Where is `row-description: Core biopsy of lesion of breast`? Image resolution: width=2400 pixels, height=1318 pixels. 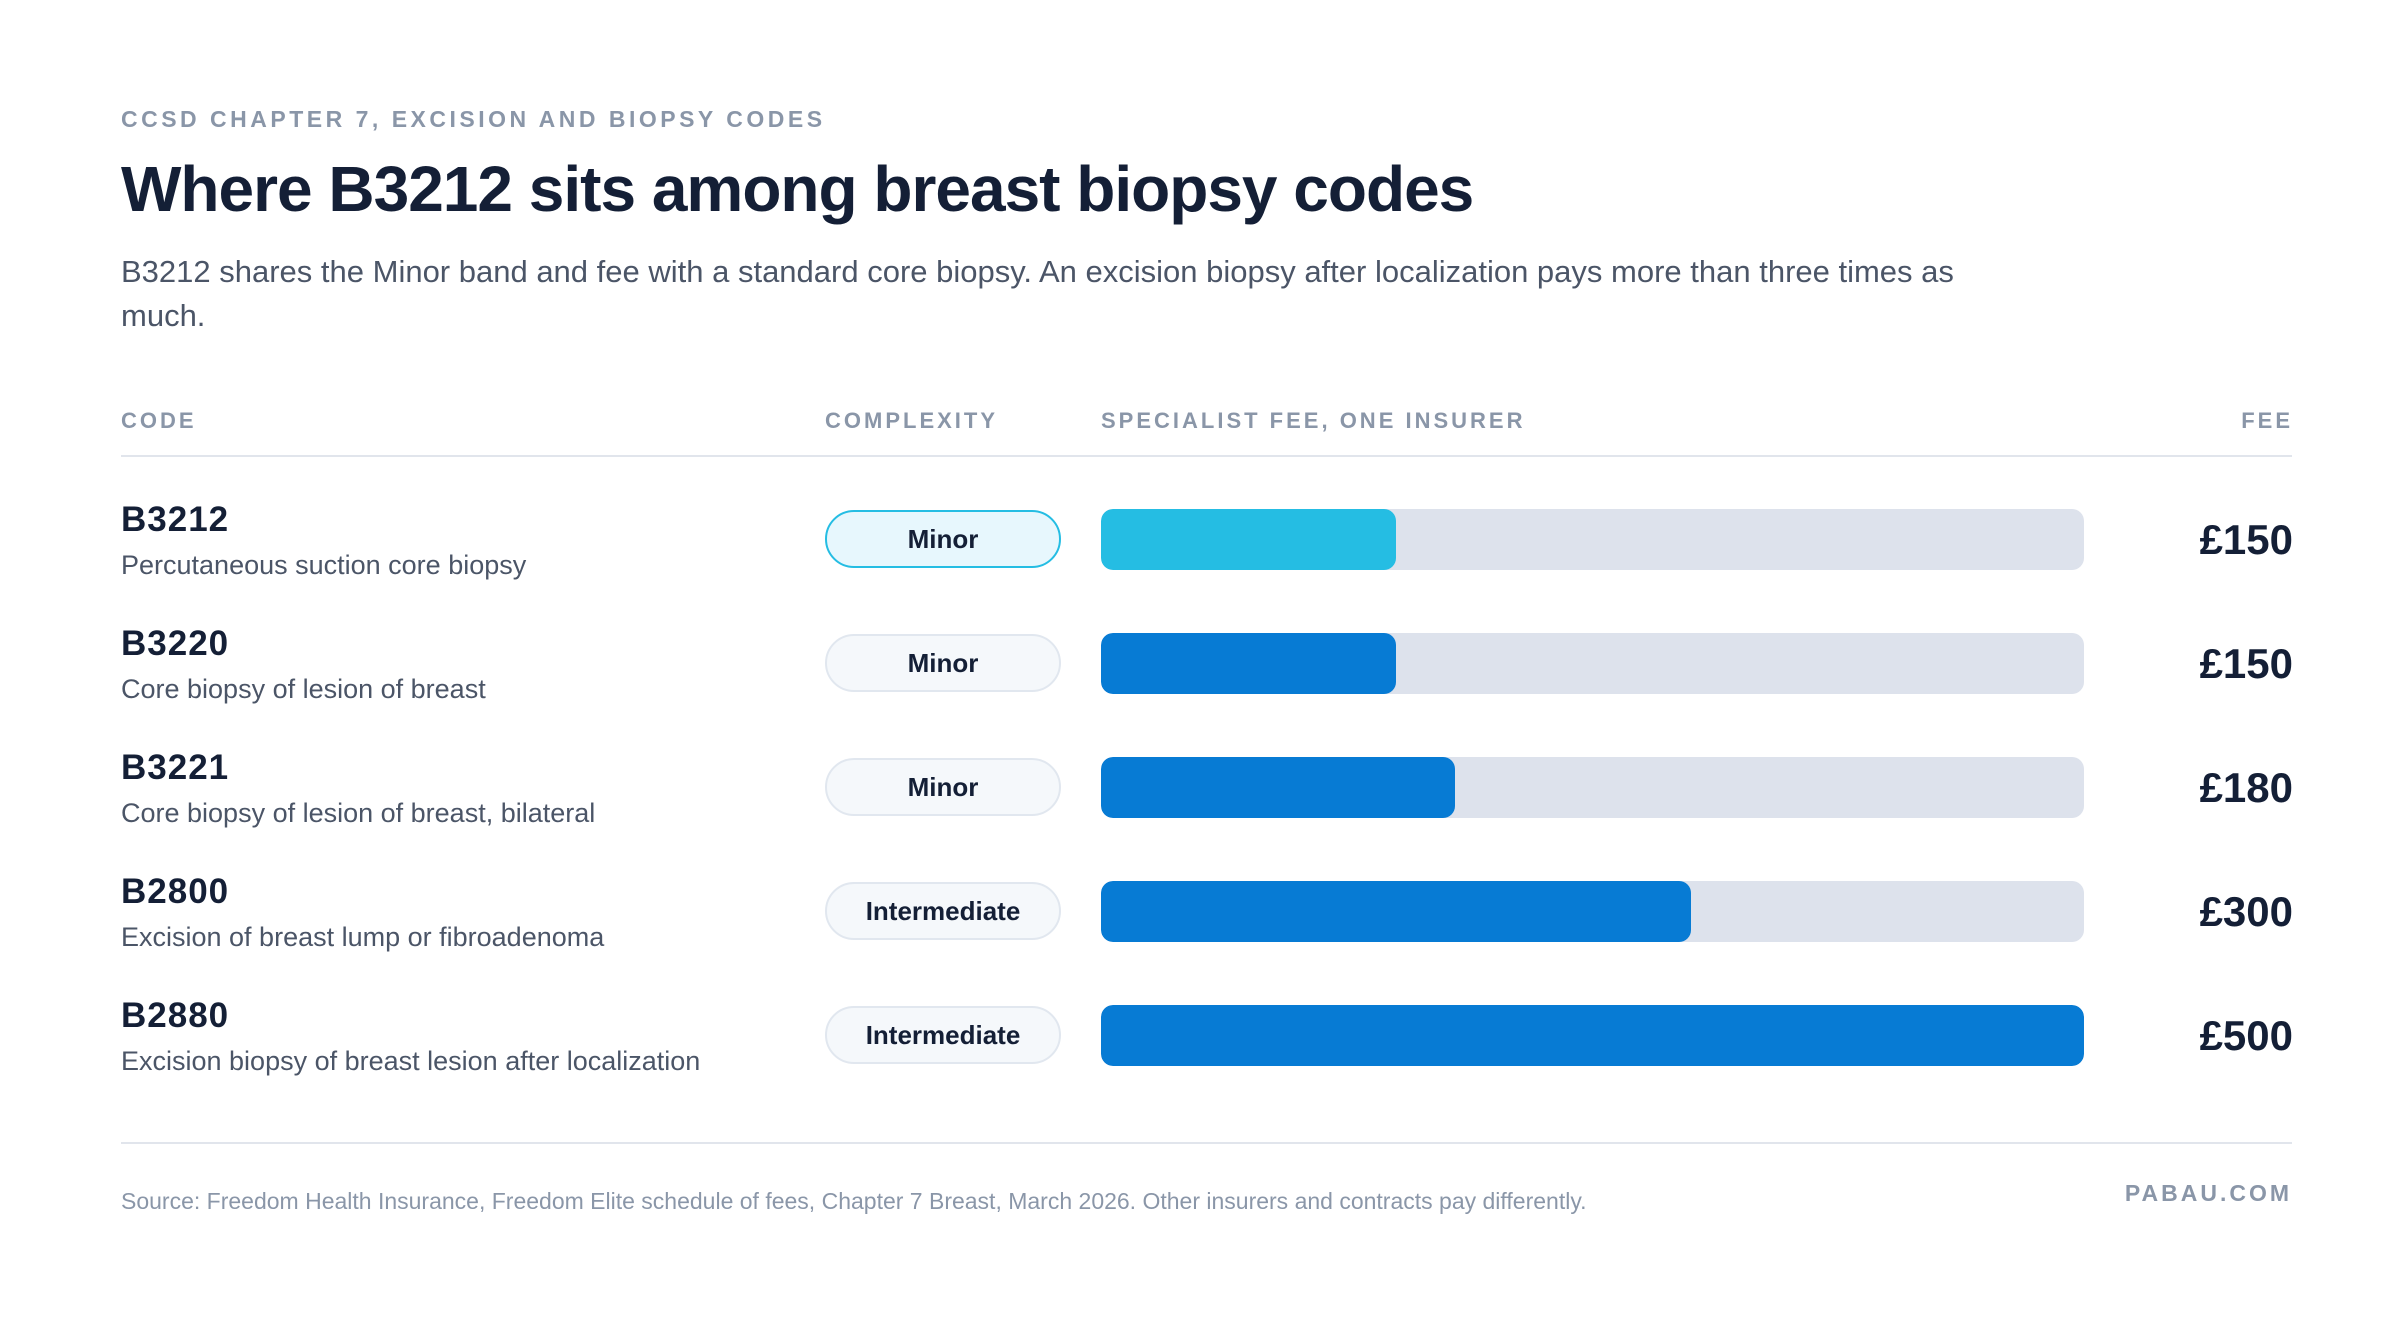 row-description: Core biopsy of lesion of breast is located at coordinates (303, 689).